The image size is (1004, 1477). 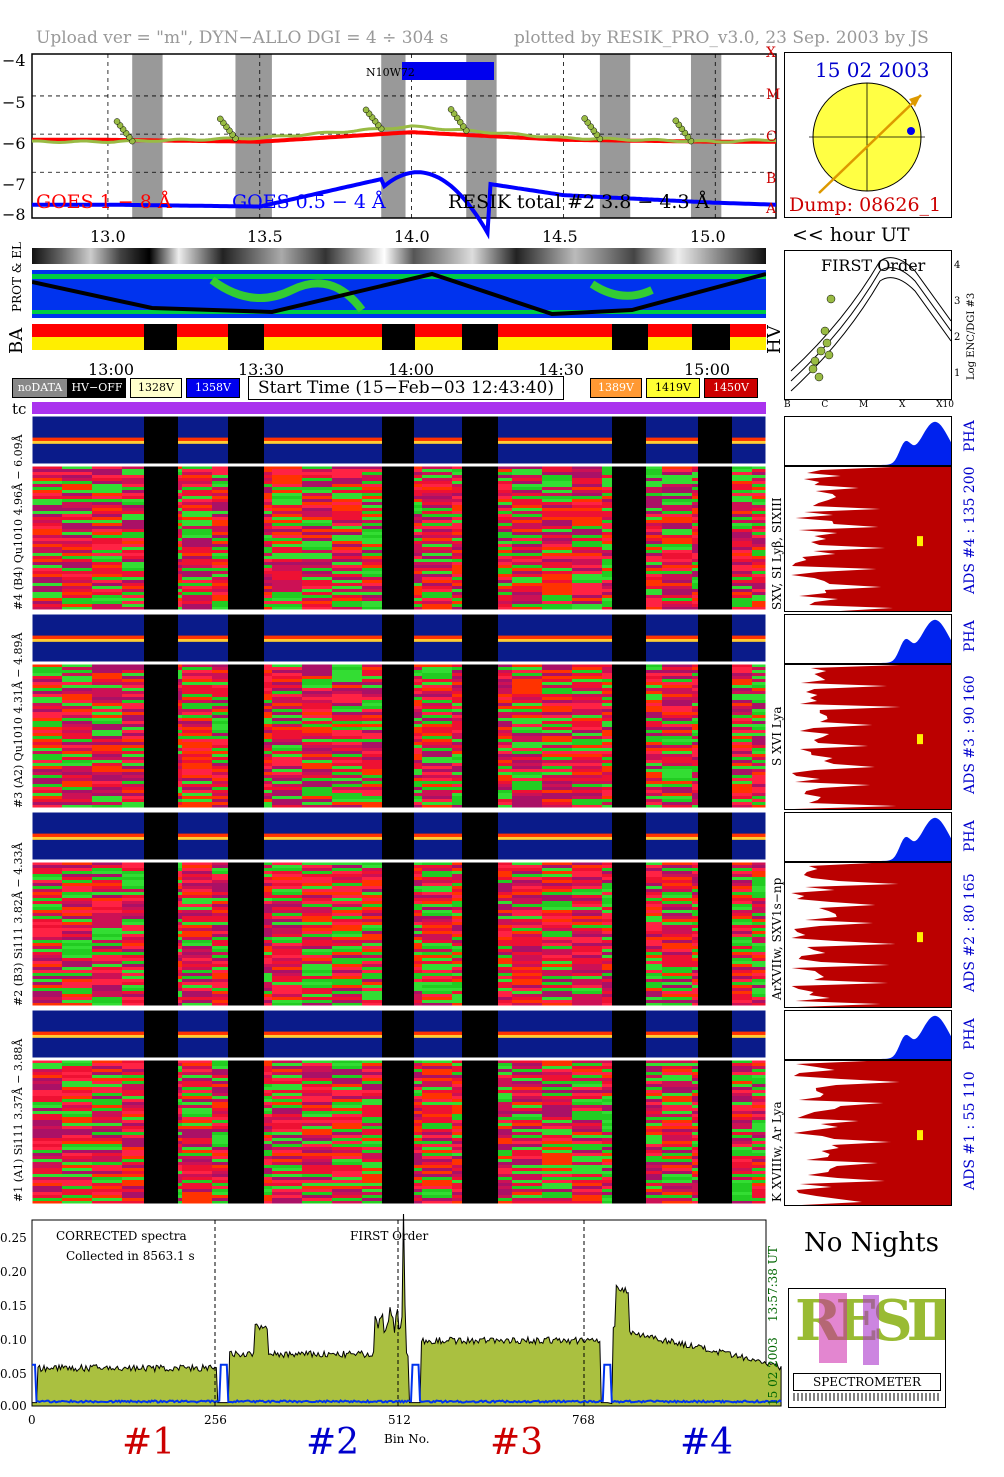 What do you see at coordinates (833, 1328) in the screenshot?
I see `logo-magenta-bar` at bounding box center [833, 1328].